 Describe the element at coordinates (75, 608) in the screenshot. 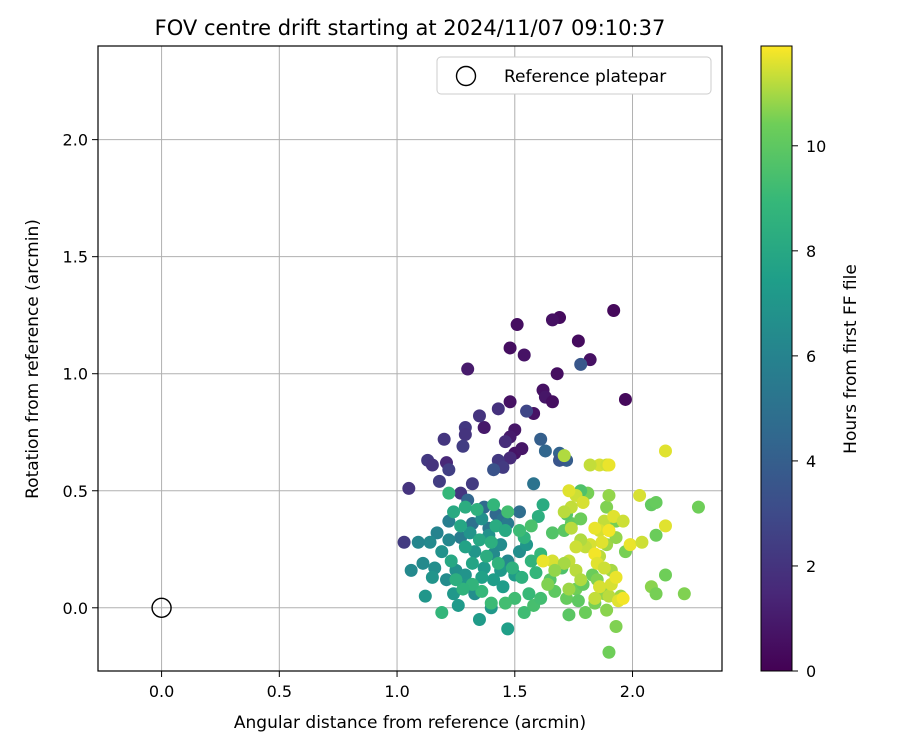

I see `y-tick-label: 0.0` at that location.